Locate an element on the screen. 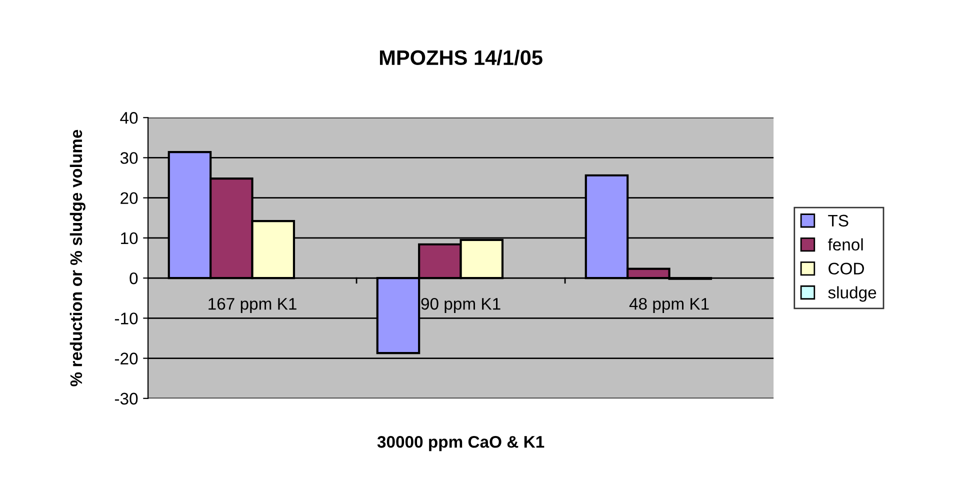  y-tick-label: 10 is located at coordinates (129, 238).